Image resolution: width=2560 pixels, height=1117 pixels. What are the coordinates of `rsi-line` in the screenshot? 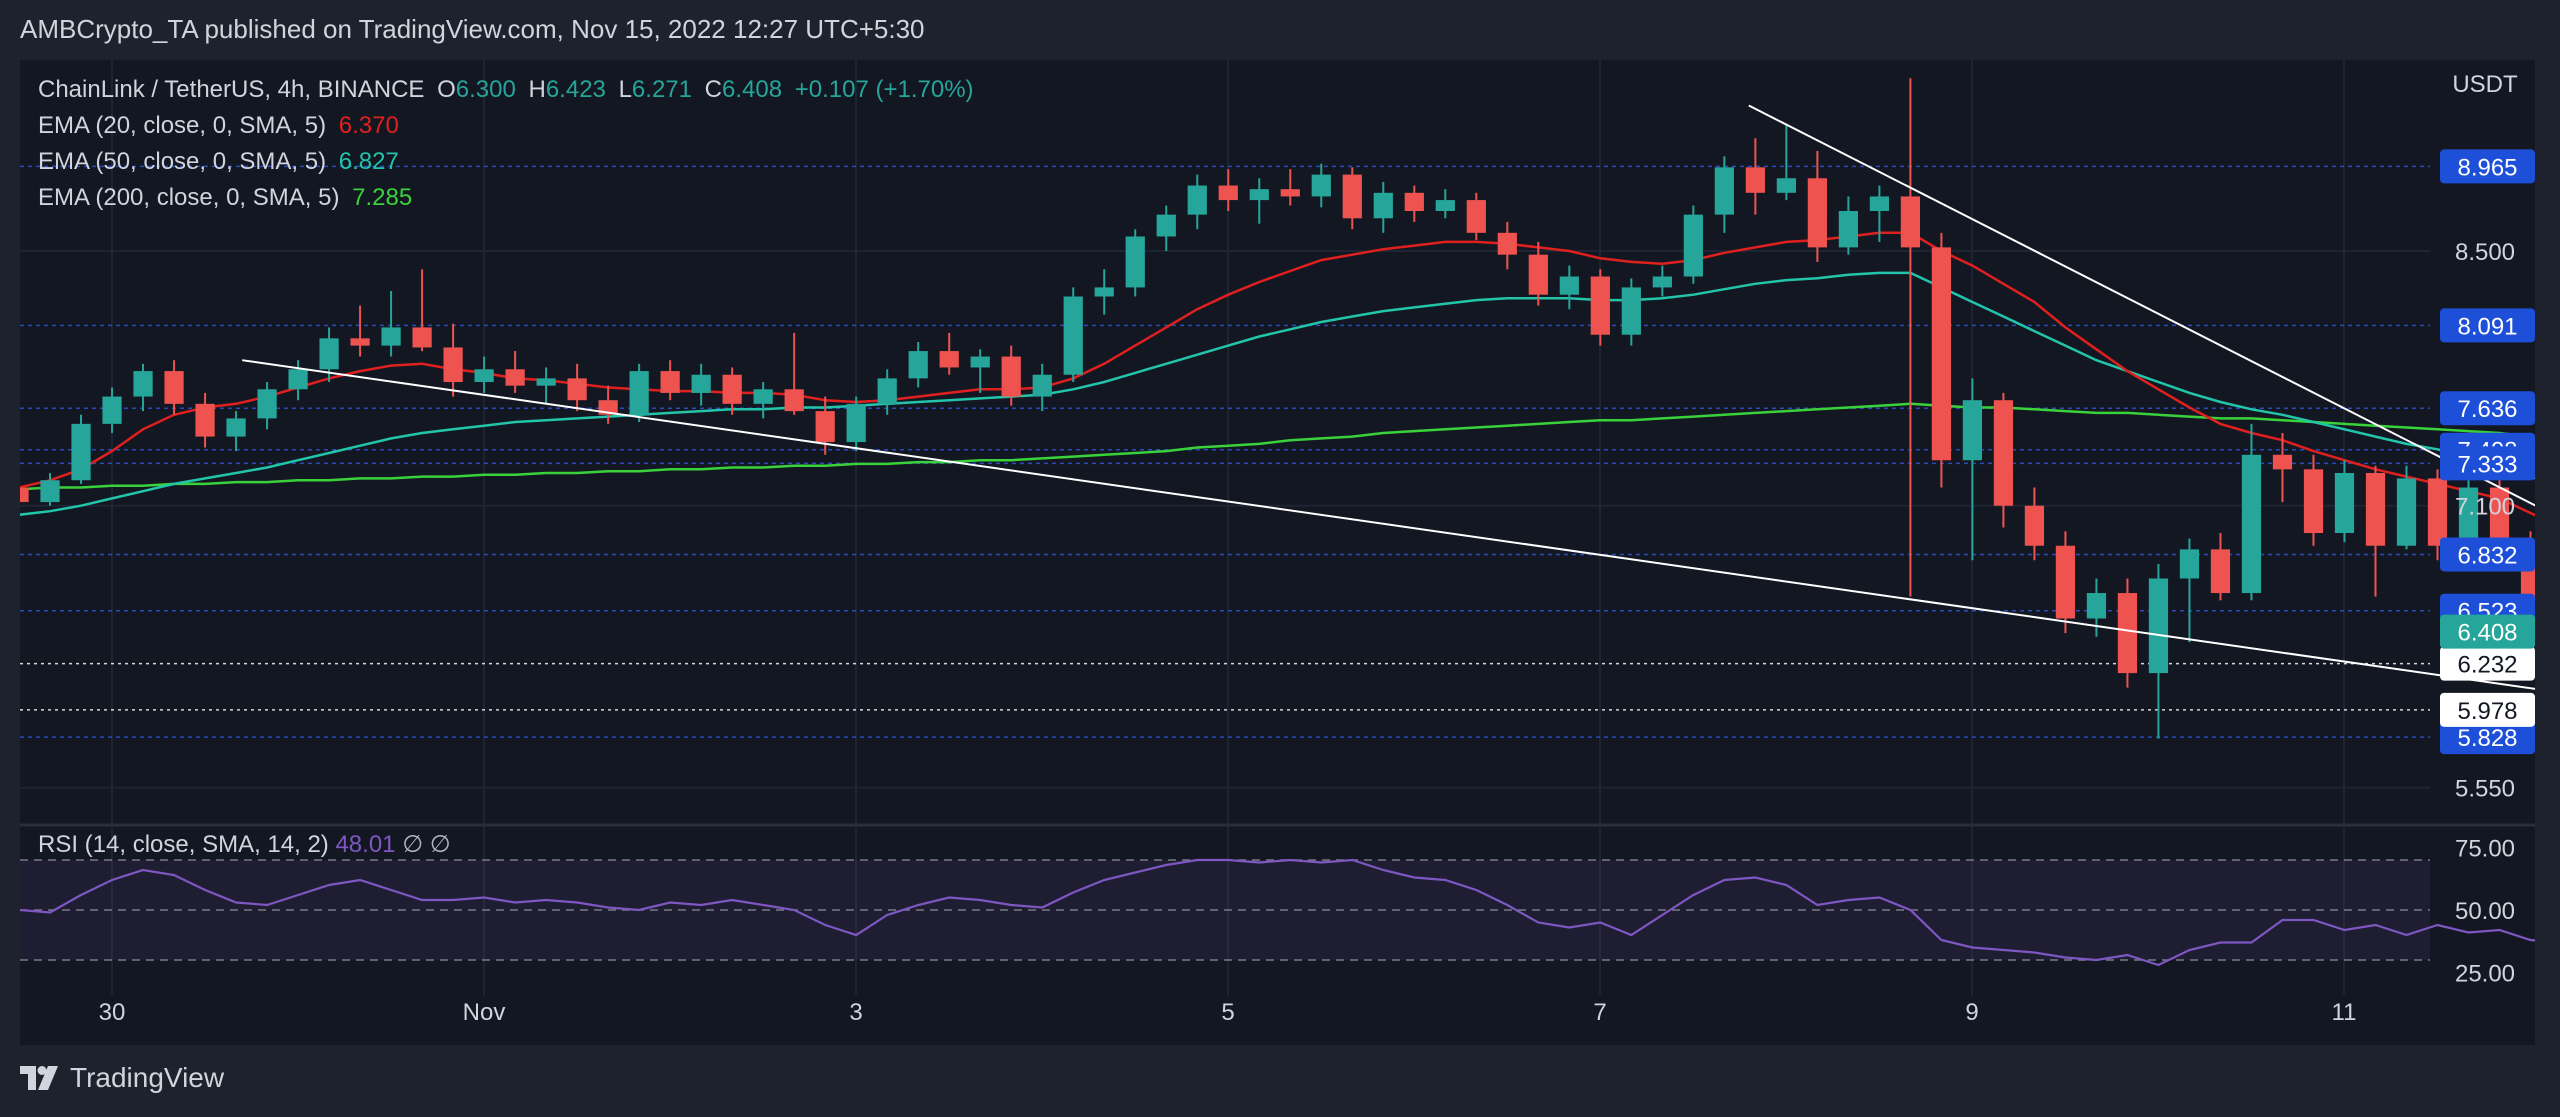 It's located at (1277, 912).